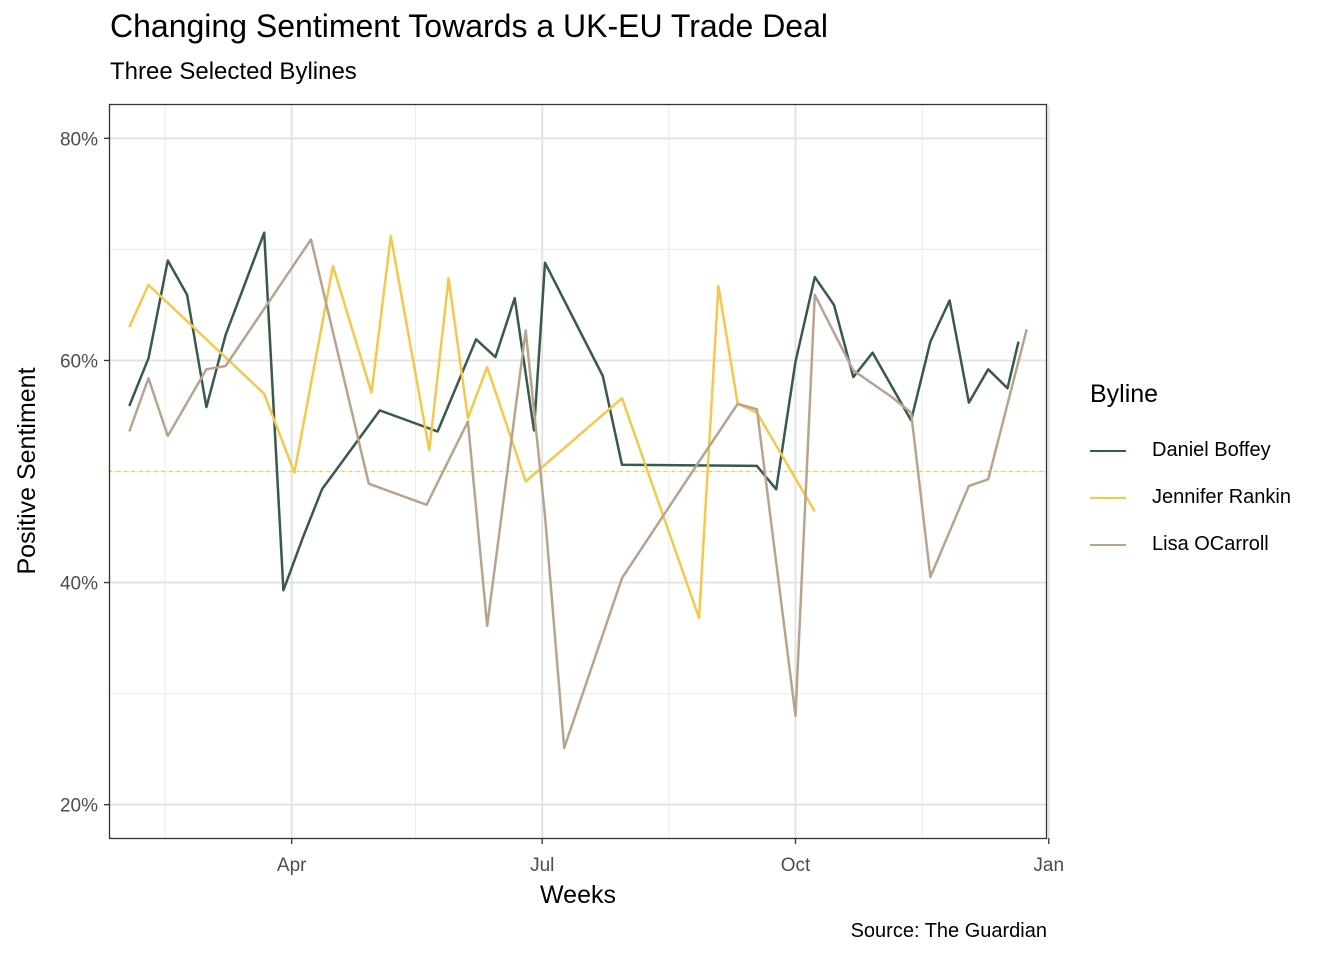 This screenshot has width=1344, height=960. What do you see at coordinates (79, 361) in the screenshot?
I see `y-tick-label: 60%` at bounding box center [79, 361].